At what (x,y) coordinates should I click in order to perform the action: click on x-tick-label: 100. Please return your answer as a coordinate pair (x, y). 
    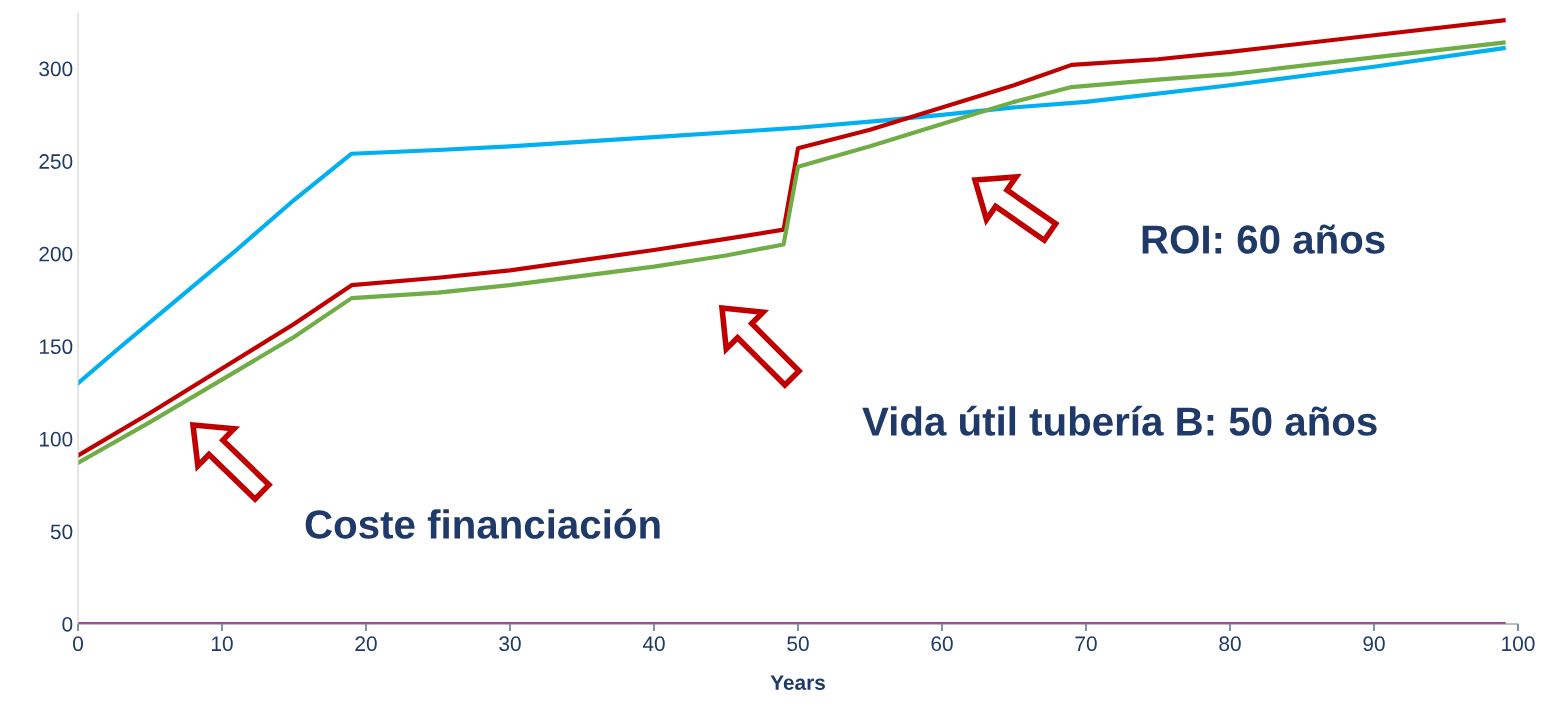
    Looking at the image, I should click on (1518, 644).